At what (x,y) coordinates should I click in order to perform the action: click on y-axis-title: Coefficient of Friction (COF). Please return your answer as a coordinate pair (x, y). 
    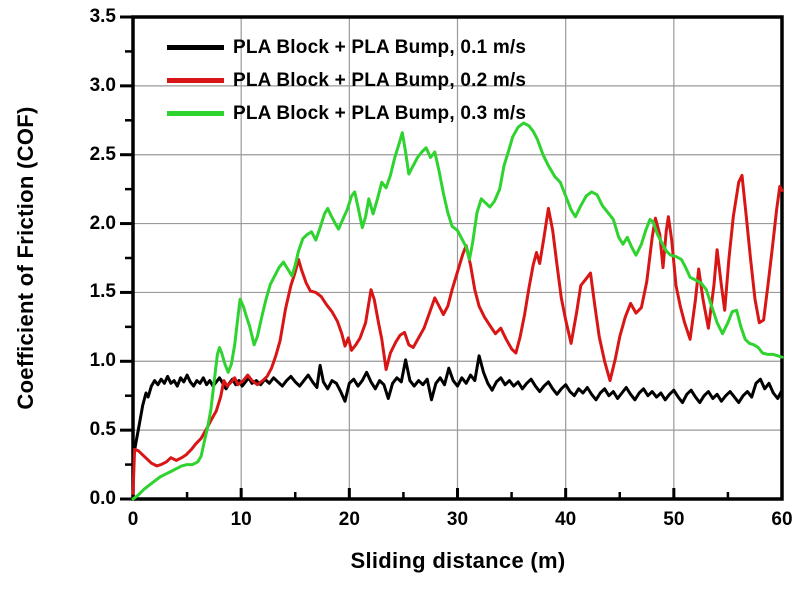
    Looking at the image, I should click on (25, 258).